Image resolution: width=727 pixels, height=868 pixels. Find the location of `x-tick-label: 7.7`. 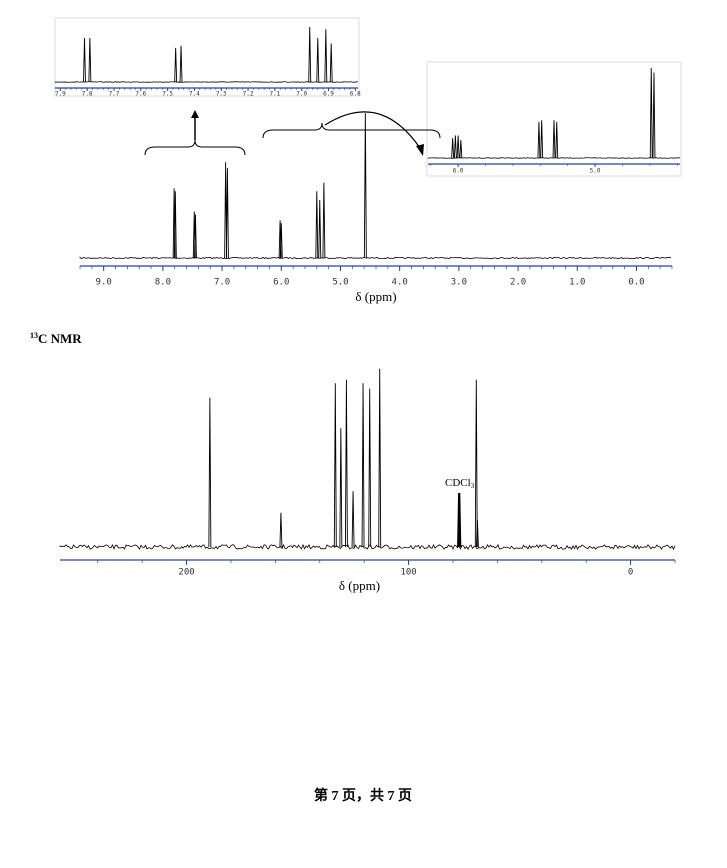

x-tick-label: 7.7 is located at coordinates (114, 94).